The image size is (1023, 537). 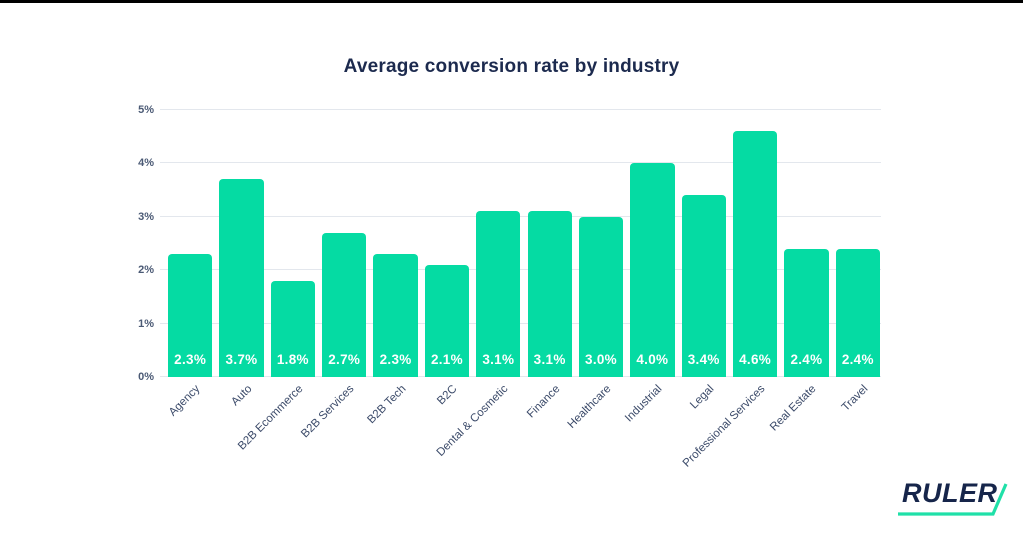 What do you see at coordinates (855, 398) in the screenshot?
I see `x-tick-label-travel: Travel` at bounding box center [855, 398].